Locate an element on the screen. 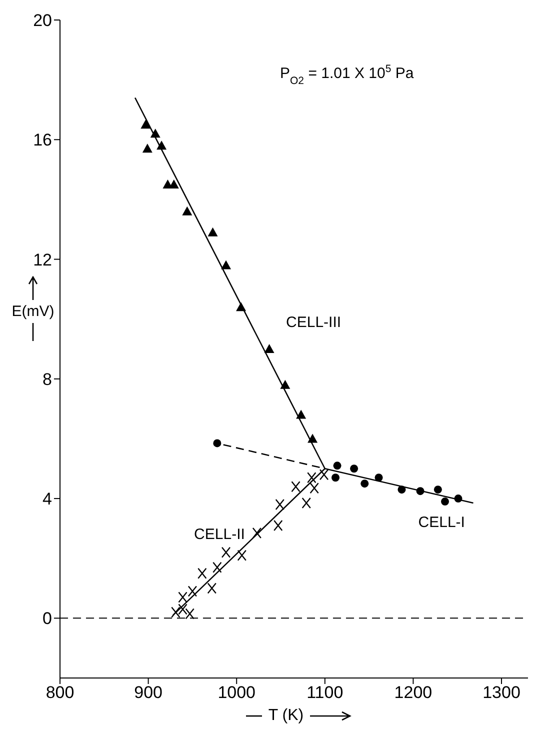  series-label: CELL-I is located at coordinates (441, 523).